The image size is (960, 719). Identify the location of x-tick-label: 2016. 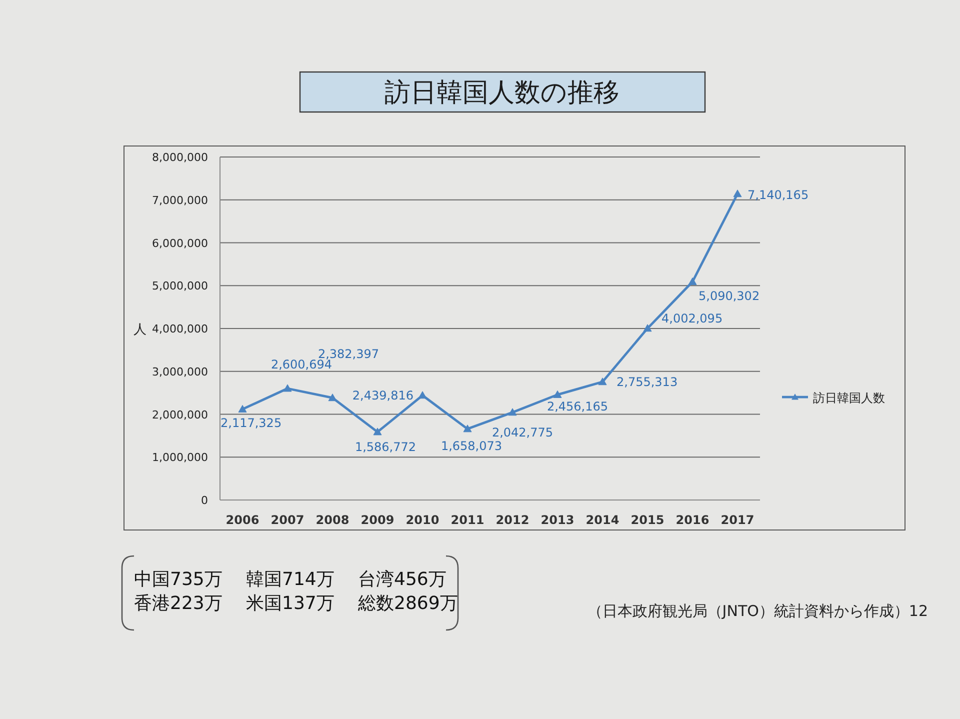
(693, 520).